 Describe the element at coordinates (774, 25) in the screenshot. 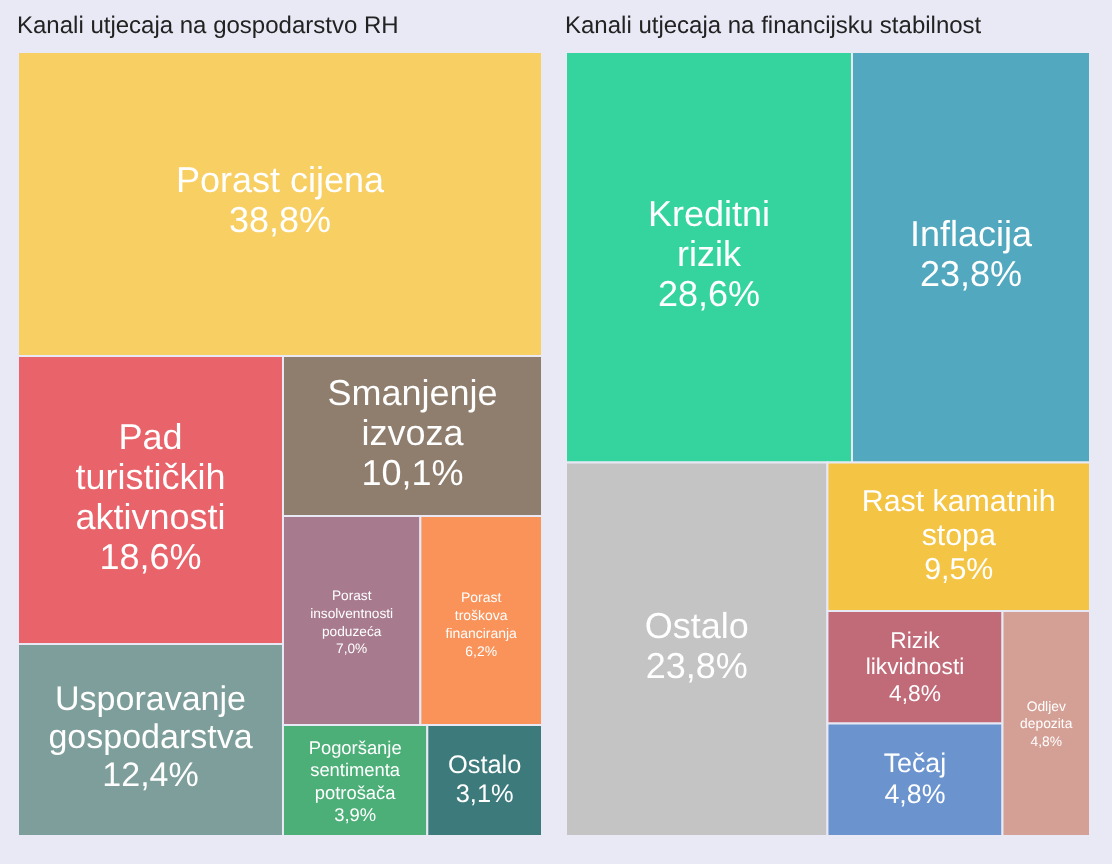

I see `text: Kanali utjecaja na financijsku stabilnost` at that location.